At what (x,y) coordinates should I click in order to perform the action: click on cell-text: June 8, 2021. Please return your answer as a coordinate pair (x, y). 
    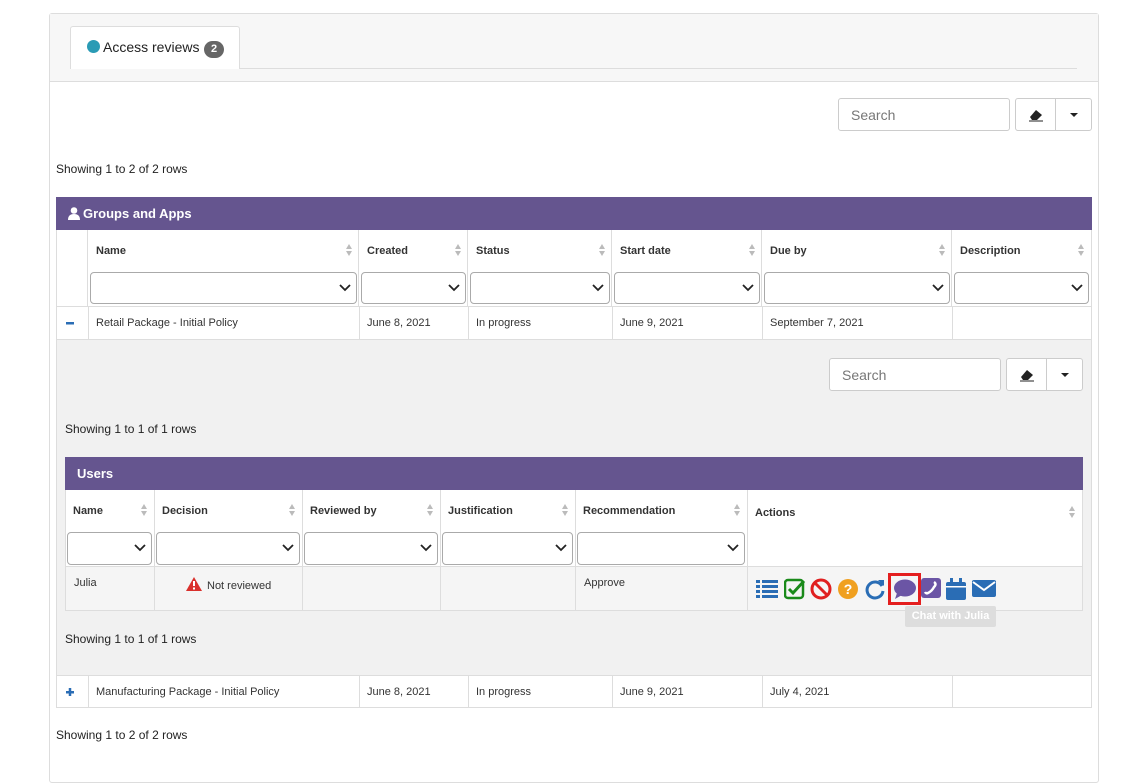
    Looking at the image, I should click on (399, 692).